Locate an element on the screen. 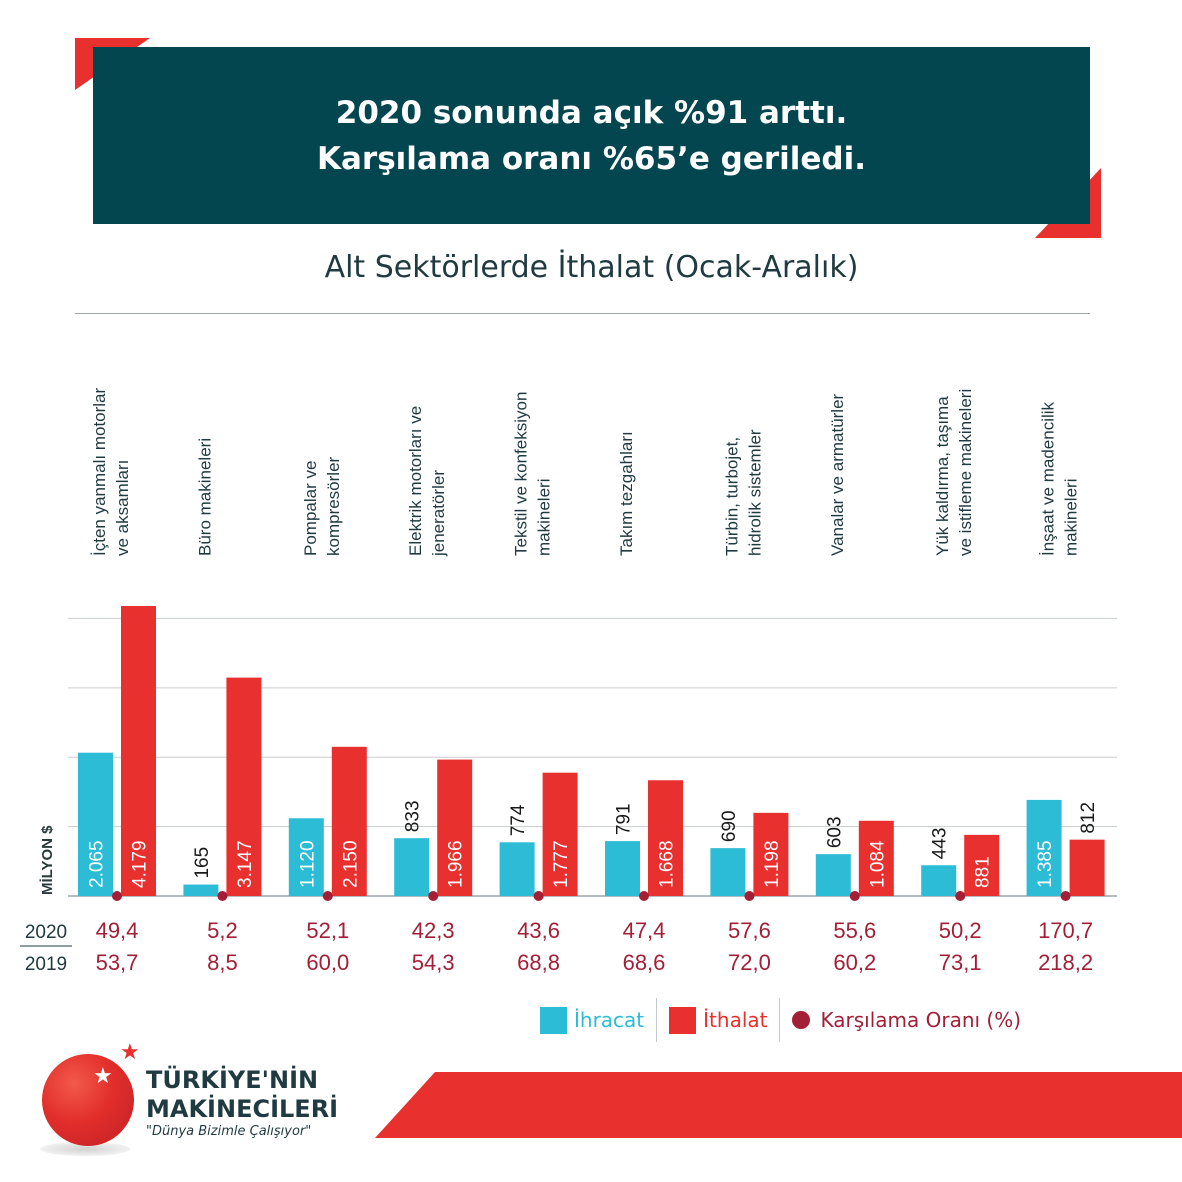 The image size is (1182, 1182). category-label: Pompalar ve is located at coordinates (310, 508).